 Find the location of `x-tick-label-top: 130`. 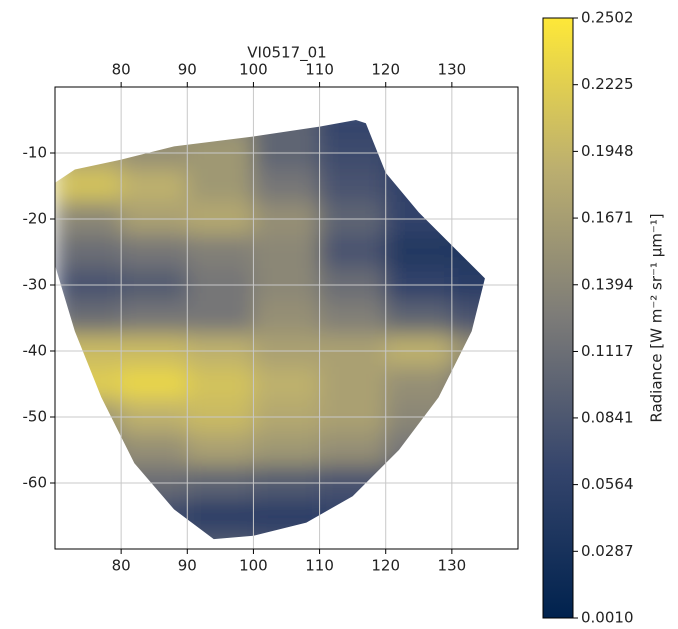

x-tick-label-top: 130 is located at coordinates (452, 70).